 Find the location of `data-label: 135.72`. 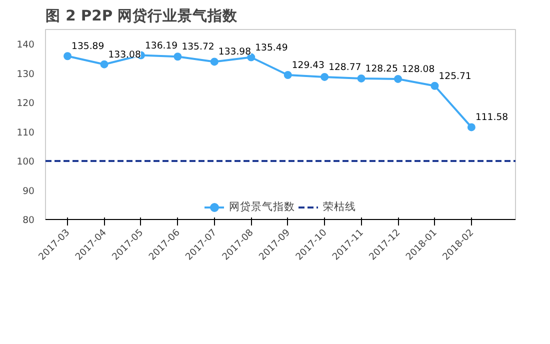

data-label: 135.72 is located at coordinates (198, 47).